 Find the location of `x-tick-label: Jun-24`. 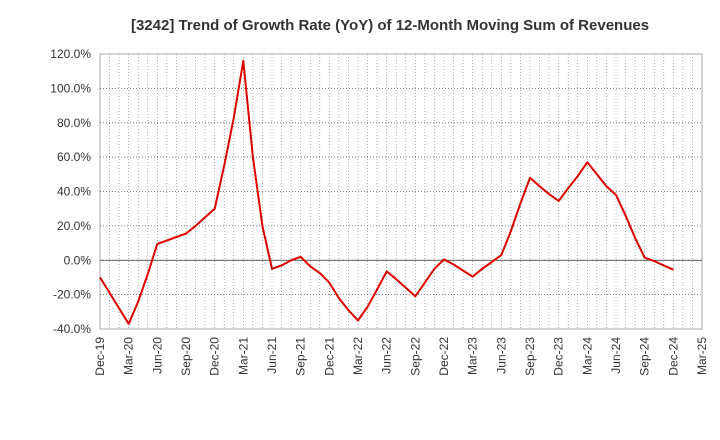

x-tick-label: Jun-24 is located at coordinates (616, 355).